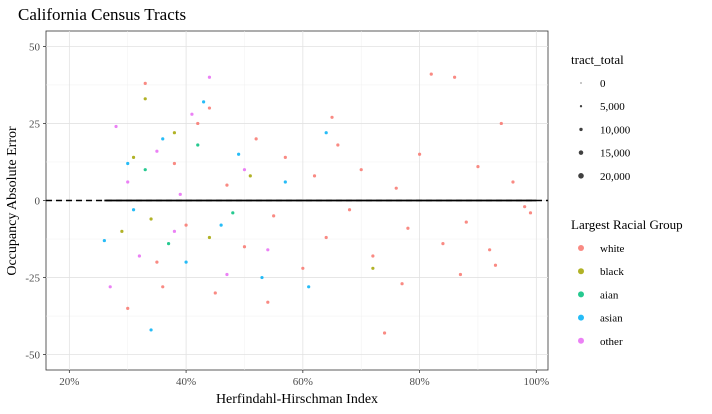  Describe the element at coordinates (581, 294) in the screenshot. I see `legend-color-key-aian` at that location.